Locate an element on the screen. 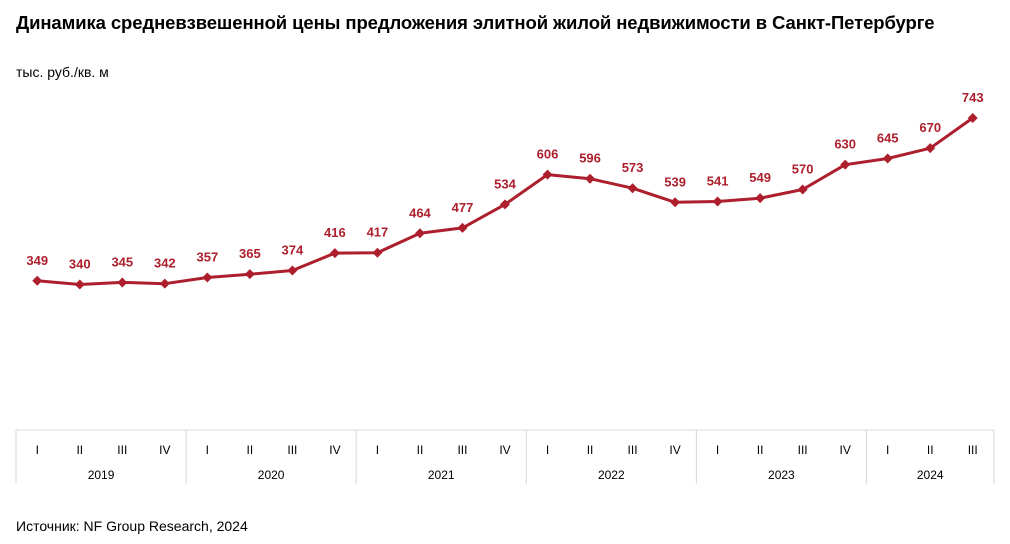  data-label: 416 is located at coordinates (335, 232).